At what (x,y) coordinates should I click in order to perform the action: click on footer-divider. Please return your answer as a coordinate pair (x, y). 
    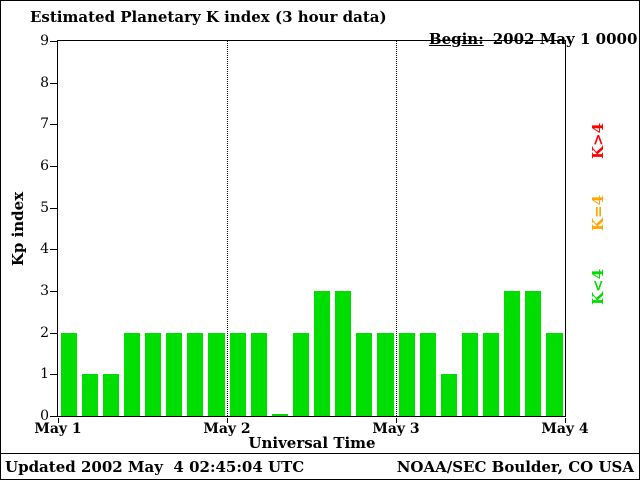
    Looking at the image, I should click on (320, 453).